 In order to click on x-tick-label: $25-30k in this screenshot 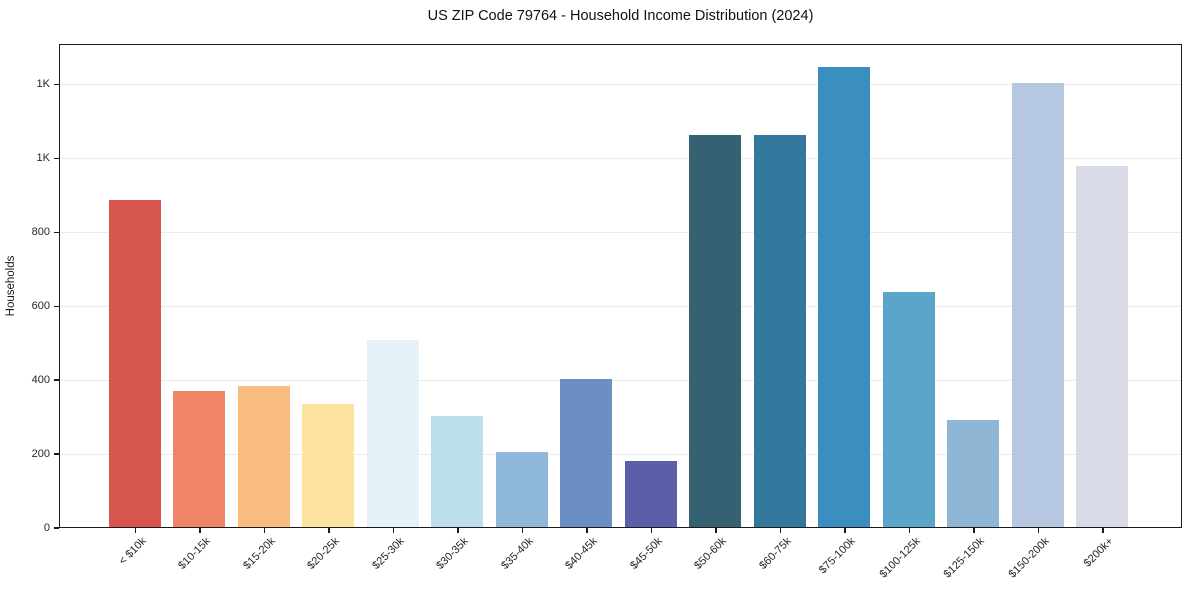, I will do `click(388, 553)`.